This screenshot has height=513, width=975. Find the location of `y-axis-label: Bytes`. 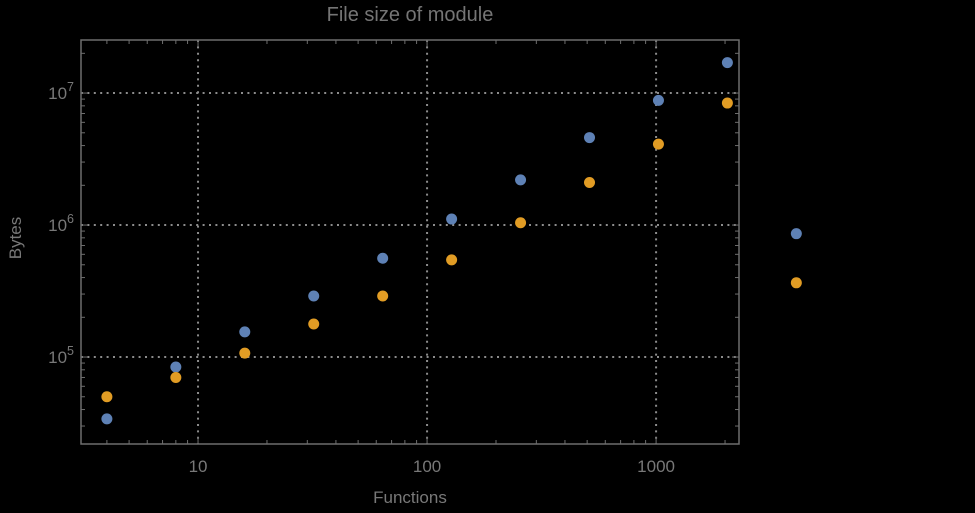

y-axis-label: Bytes is located at coordinates (15, 238).